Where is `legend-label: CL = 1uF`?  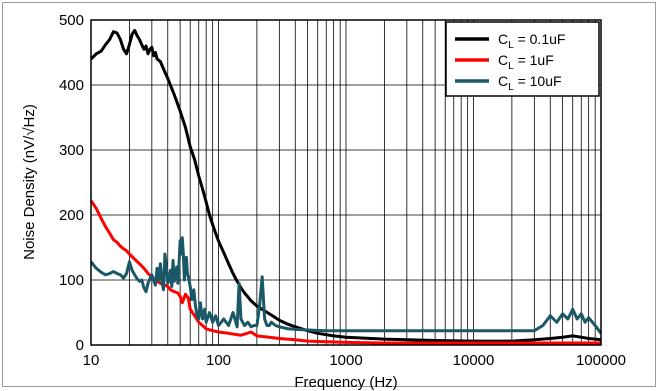 legend-label: CL = 1uF is located at coordinates (526, 62).